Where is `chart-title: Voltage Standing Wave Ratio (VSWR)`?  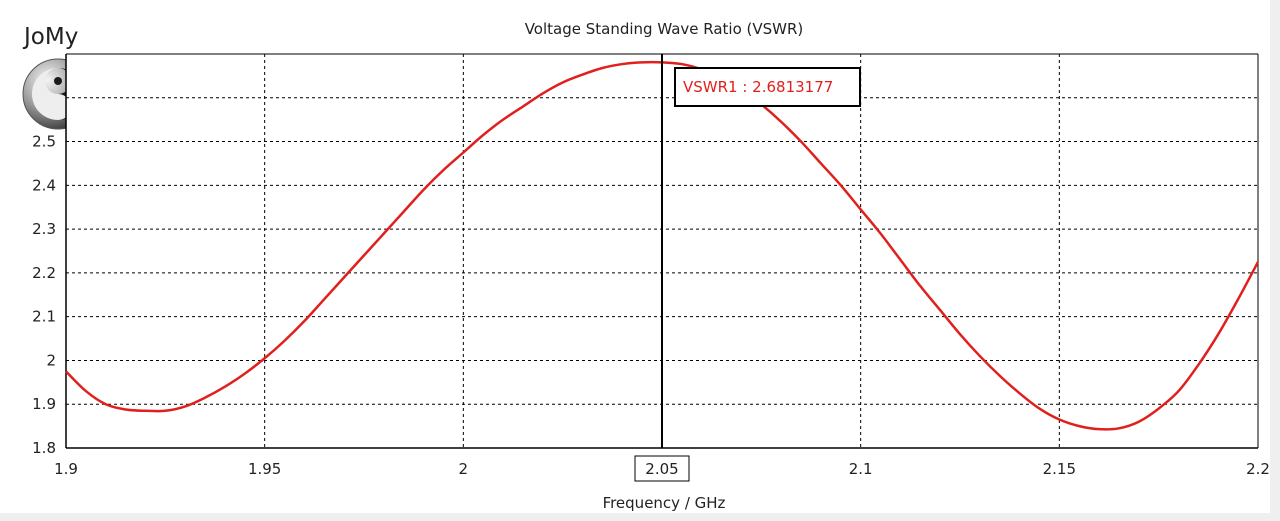
chart-title: Voltage Standing Wave Ratio (VSWR) is located at coordinates (664, 29).